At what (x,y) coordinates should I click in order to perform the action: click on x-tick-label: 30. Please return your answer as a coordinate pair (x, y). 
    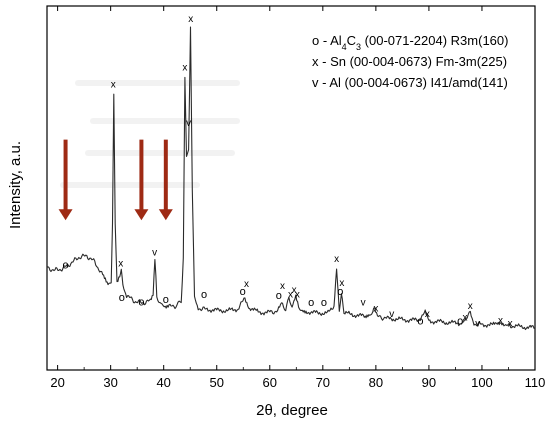
    Looking at the image, I should click on (110, 382).